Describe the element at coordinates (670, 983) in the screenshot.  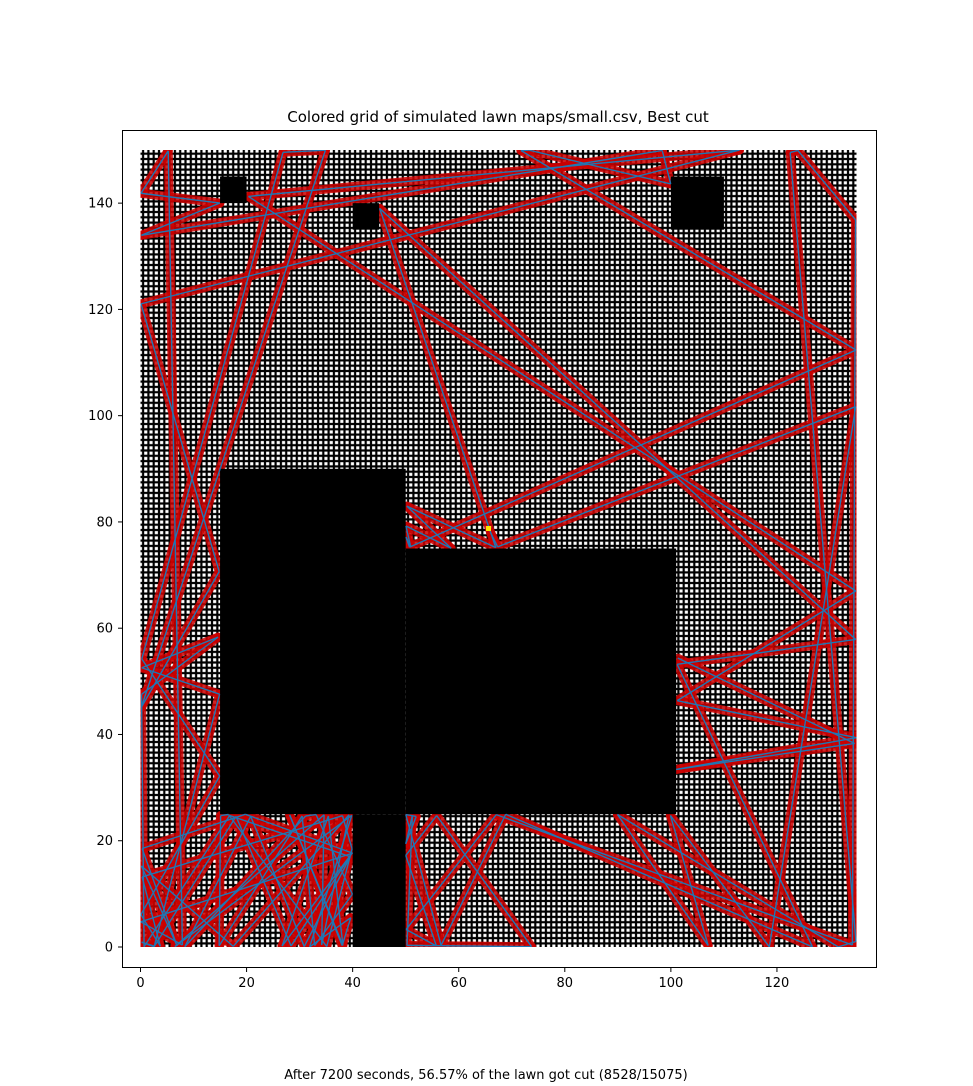
I see `x-tick-label: 100` at that location.